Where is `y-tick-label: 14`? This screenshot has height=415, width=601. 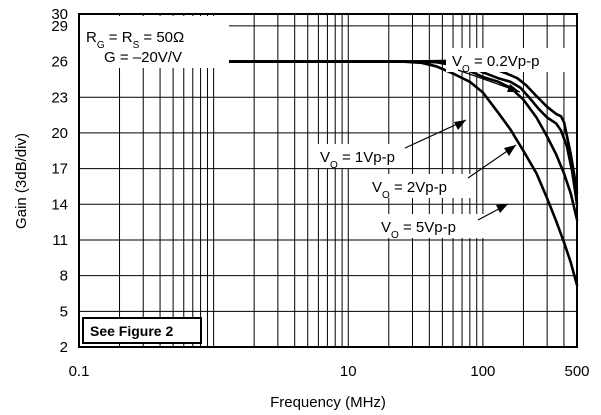 y-tick-label: 14 is located at coordinates (59, 204).